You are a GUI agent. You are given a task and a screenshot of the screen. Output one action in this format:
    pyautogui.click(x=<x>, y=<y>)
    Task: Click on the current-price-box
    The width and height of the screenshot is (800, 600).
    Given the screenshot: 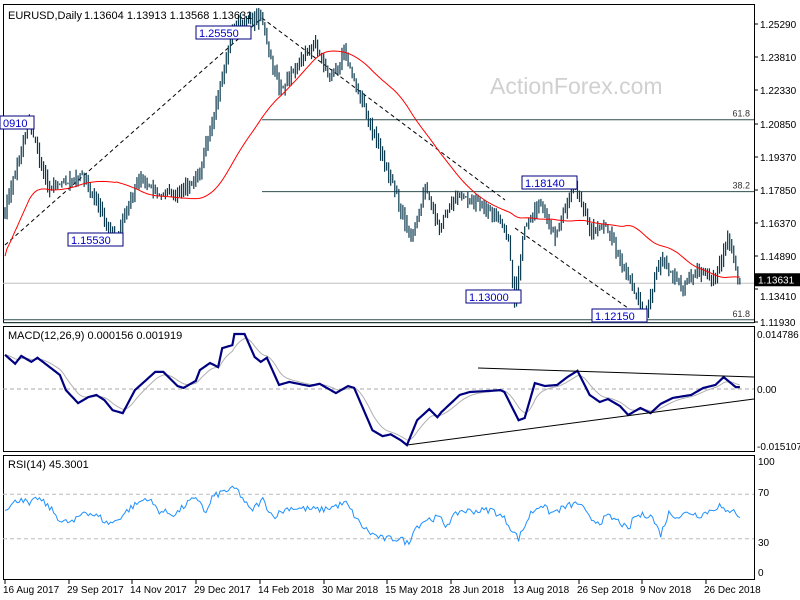 What is the action you would take?
    pyautogui.click(x=777, y=280)
    